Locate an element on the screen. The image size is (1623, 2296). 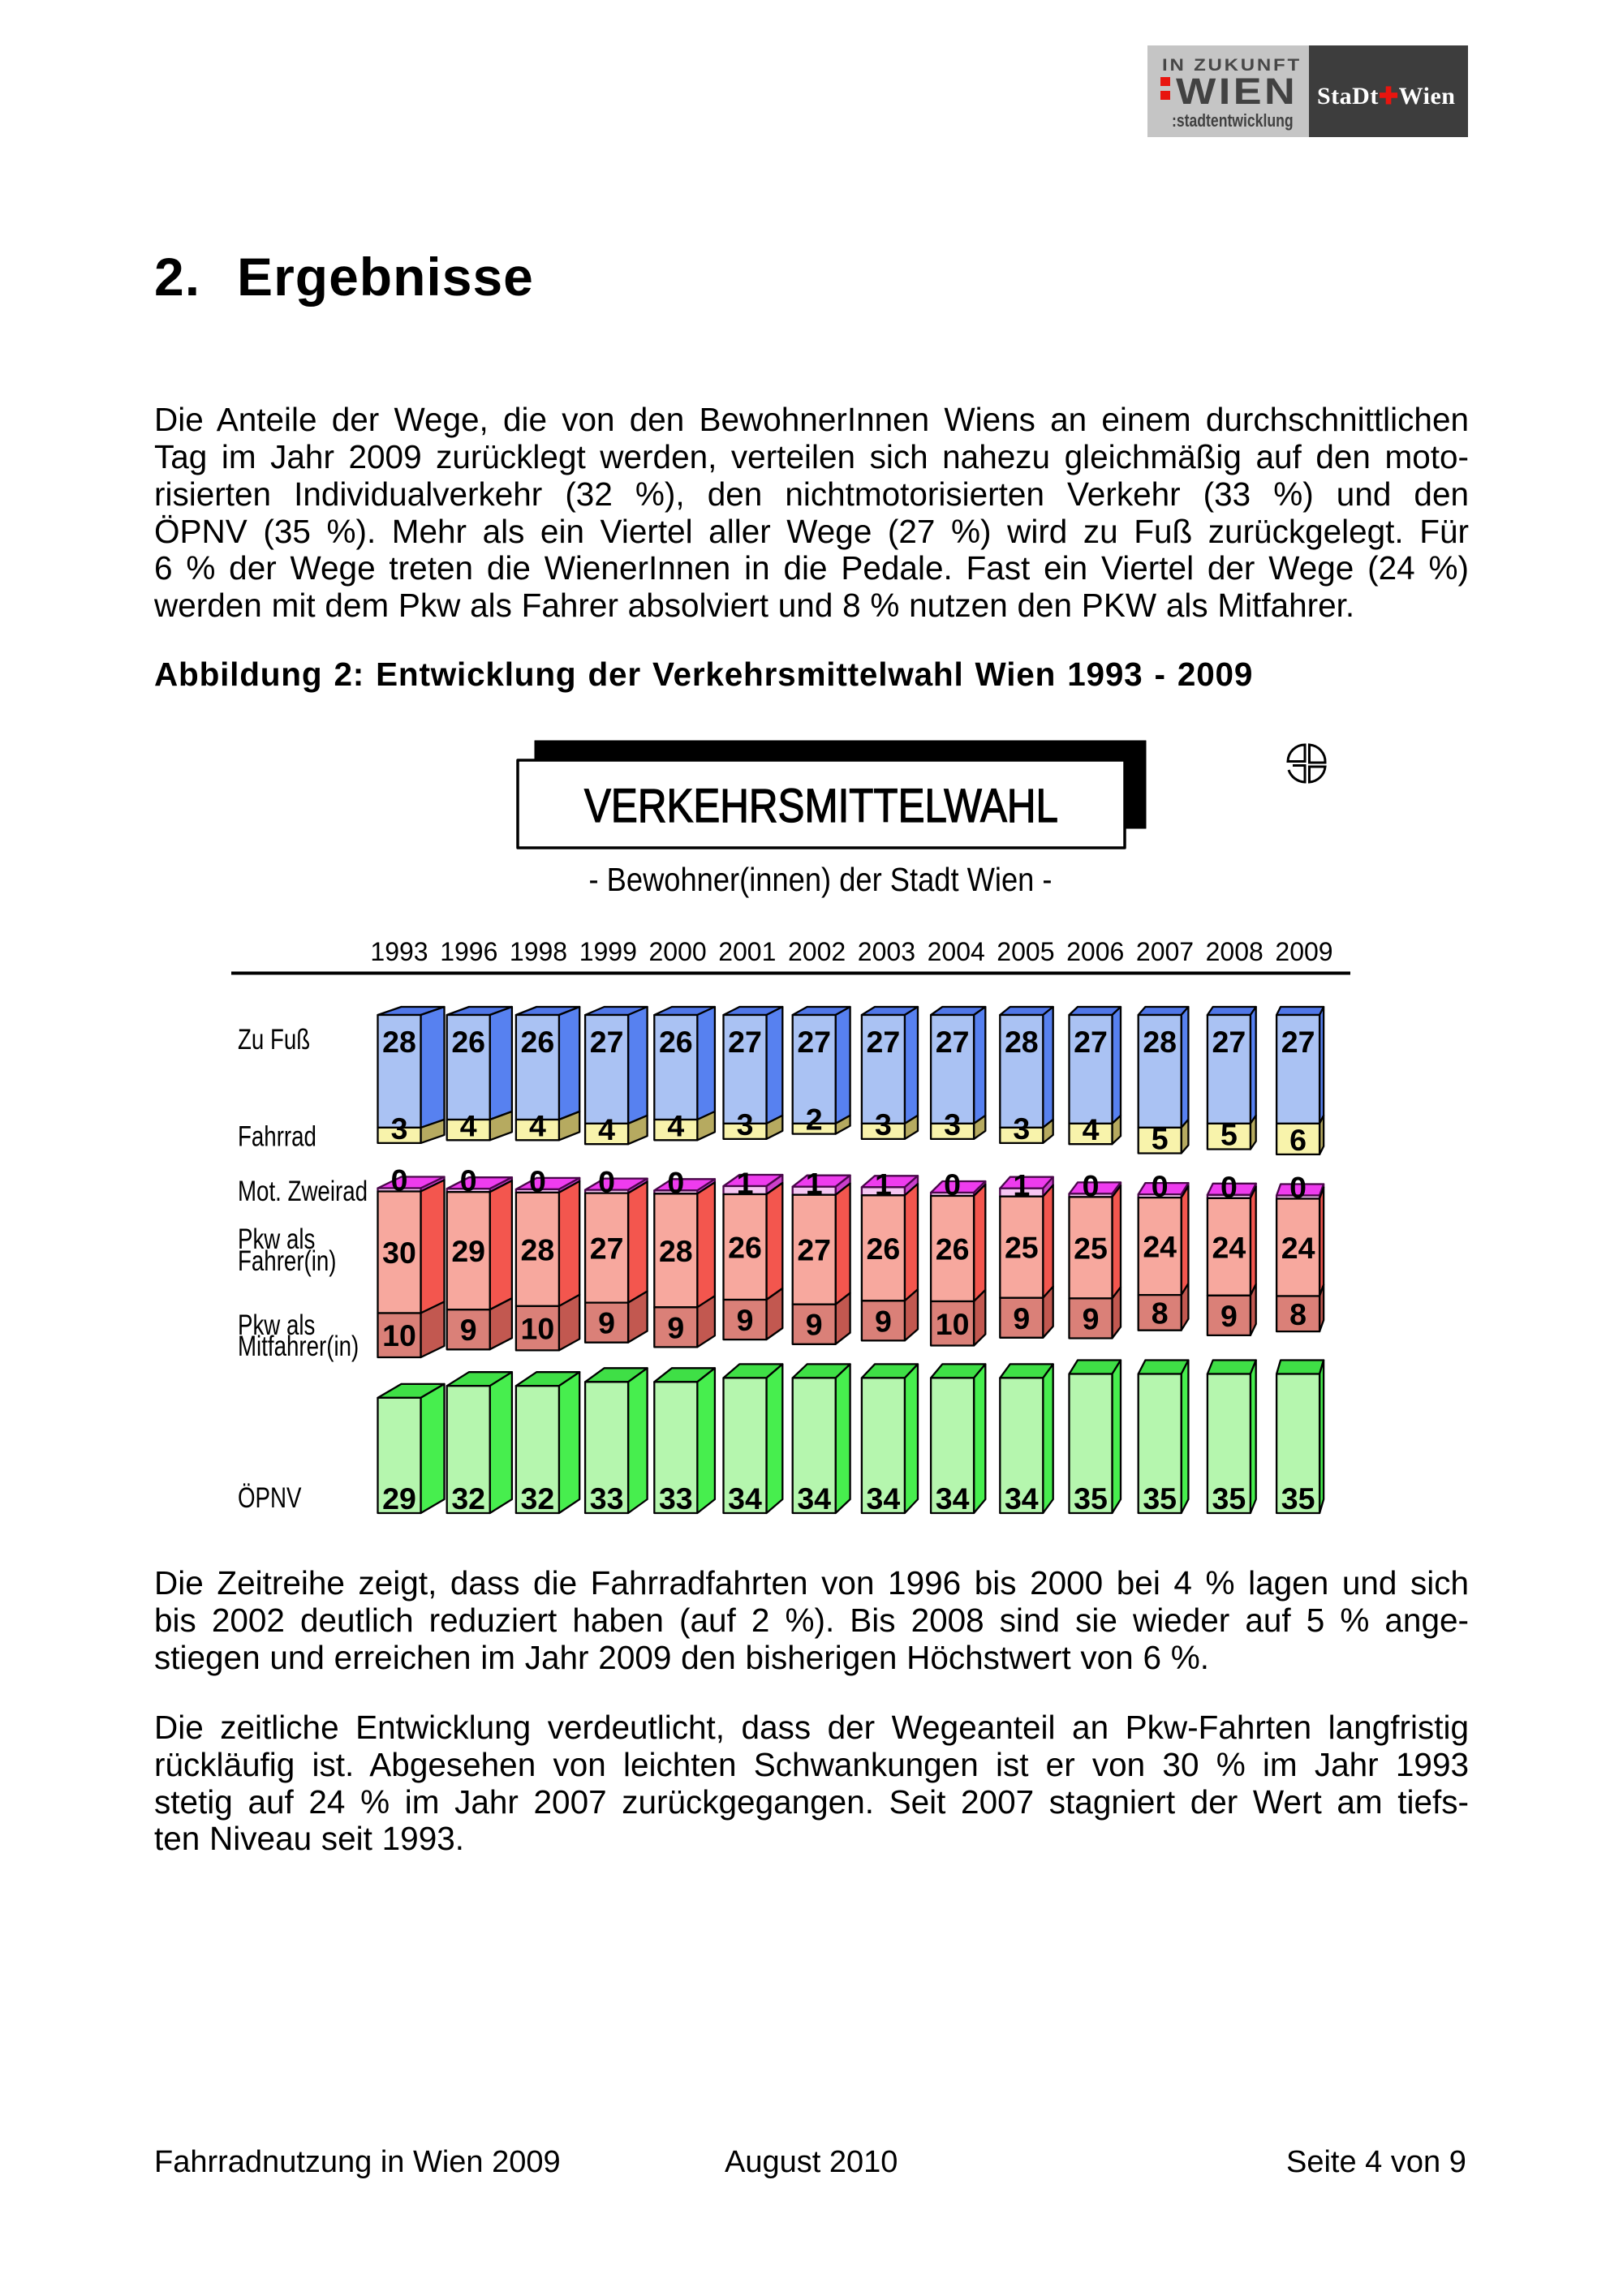
svg-text: 2008 is located at coordinates (1235, 951).